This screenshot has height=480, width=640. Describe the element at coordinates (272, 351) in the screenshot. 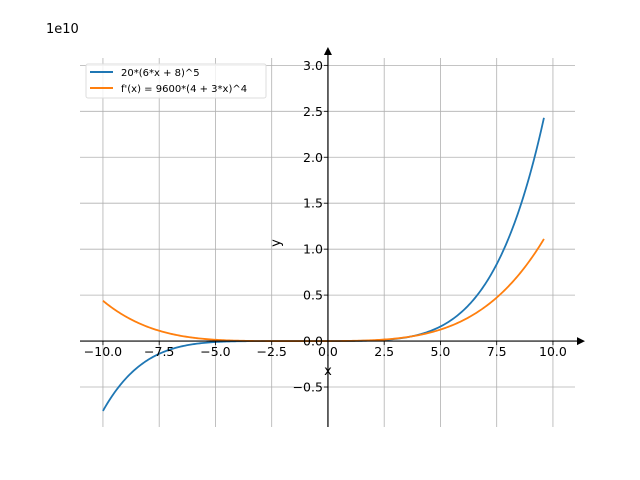

I see `x-tick-label: −2.5` at that location.